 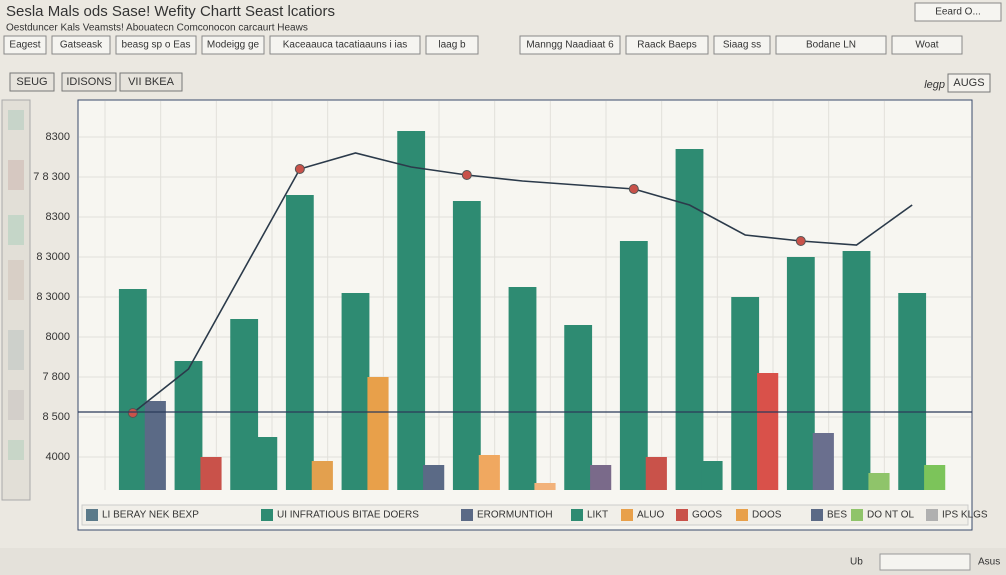 What do you see at coordinates (348, 515) in the screenshot?
I see `legend-label: UI INFRATIOUS BITAE DOERS` at bounding box center [348, 515].